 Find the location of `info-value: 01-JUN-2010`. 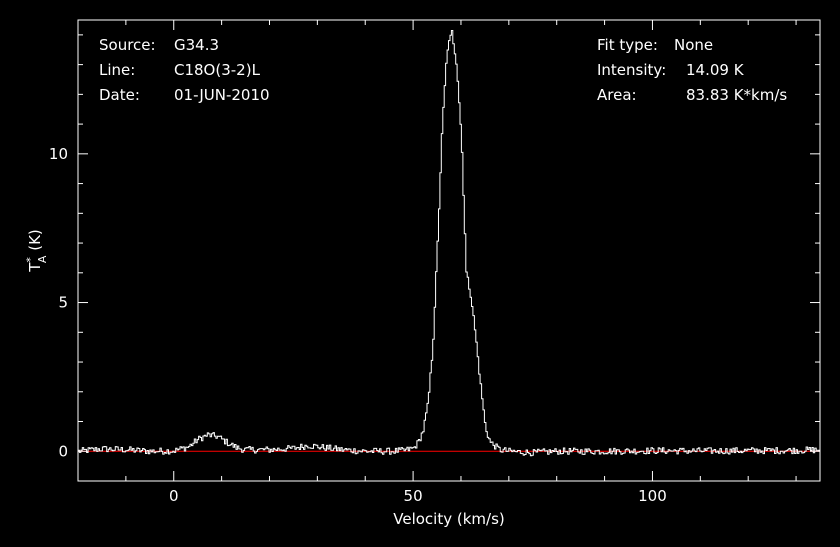

info-value: 01-JUN-2010 is located at coordinates (222, 95).